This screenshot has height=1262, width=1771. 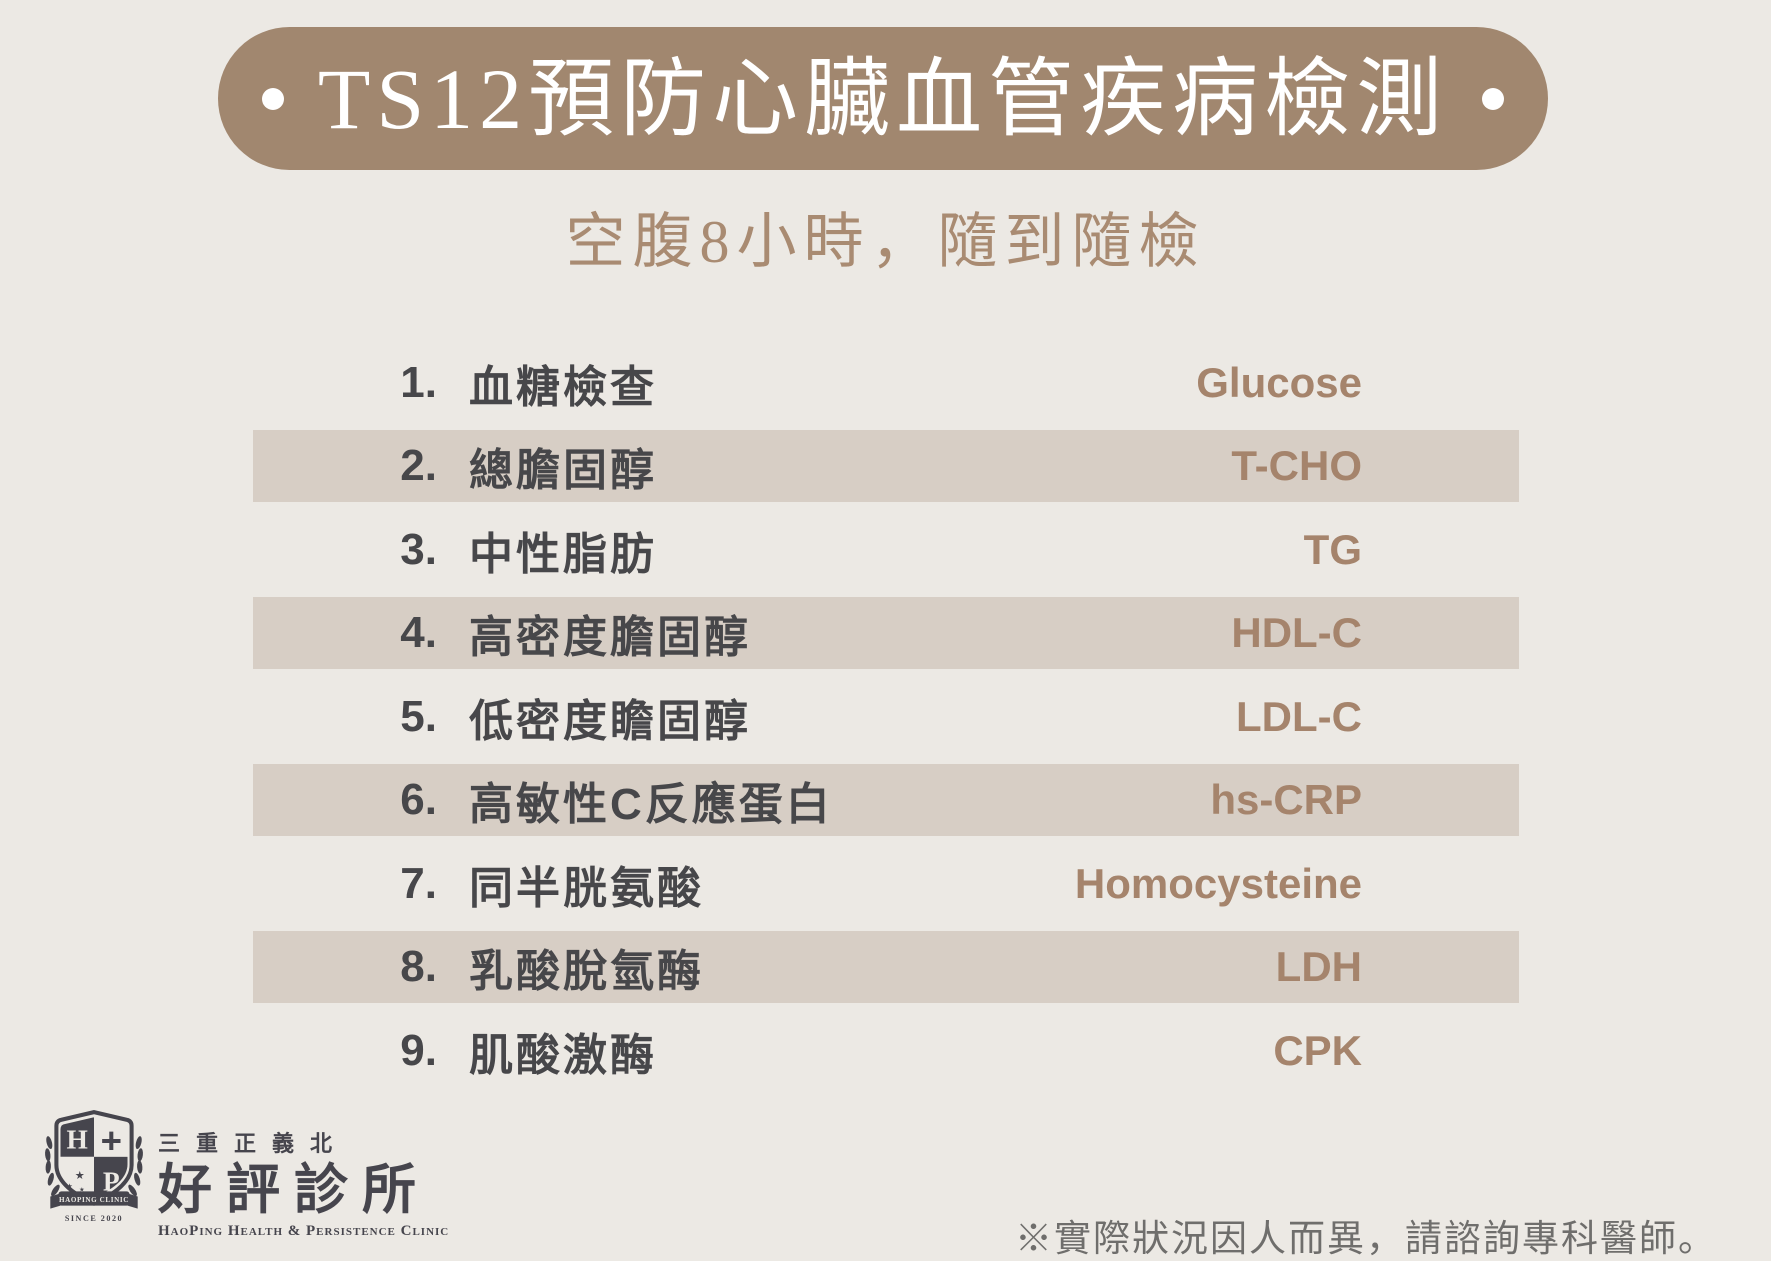 What do you see at coordinates (418, 465) in the screenshot?
I see `test-number: 2.` at bounding box center [418, 465].